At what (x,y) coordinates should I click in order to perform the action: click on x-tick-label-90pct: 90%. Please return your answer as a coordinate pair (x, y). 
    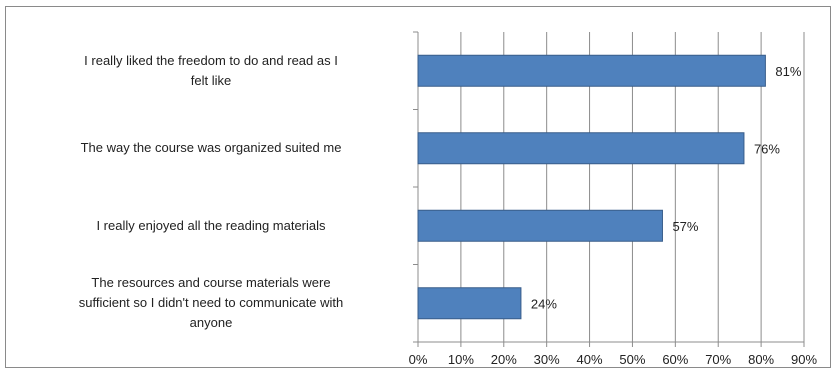
    Looking at the image, I should click on (804, 359).